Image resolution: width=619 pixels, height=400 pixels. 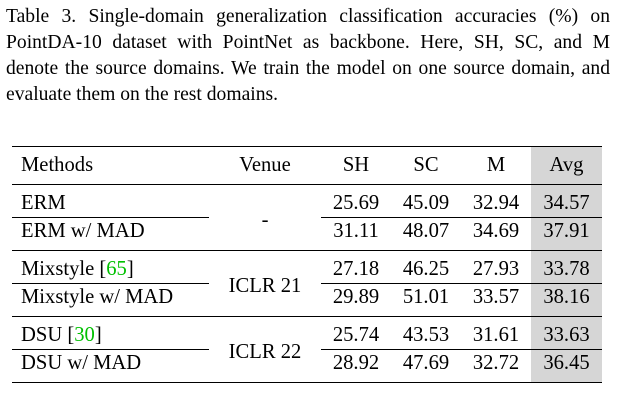 What do you see at coordinates (566, 201) in the screenshot?
I see `avg-cell: 34.57` at bounding box center [566, 201].